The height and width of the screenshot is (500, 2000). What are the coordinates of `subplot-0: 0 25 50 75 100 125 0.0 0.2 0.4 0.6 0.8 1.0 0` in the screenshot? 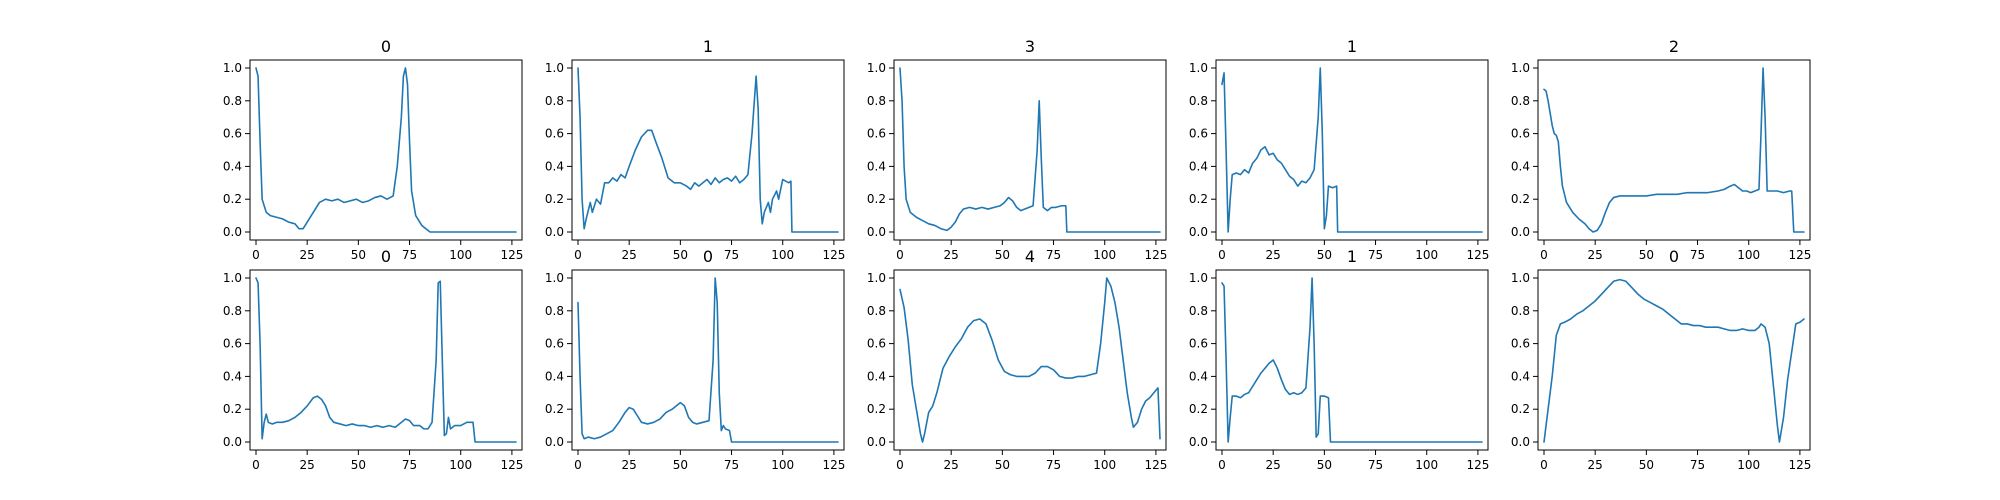 It's located at (373, 149).